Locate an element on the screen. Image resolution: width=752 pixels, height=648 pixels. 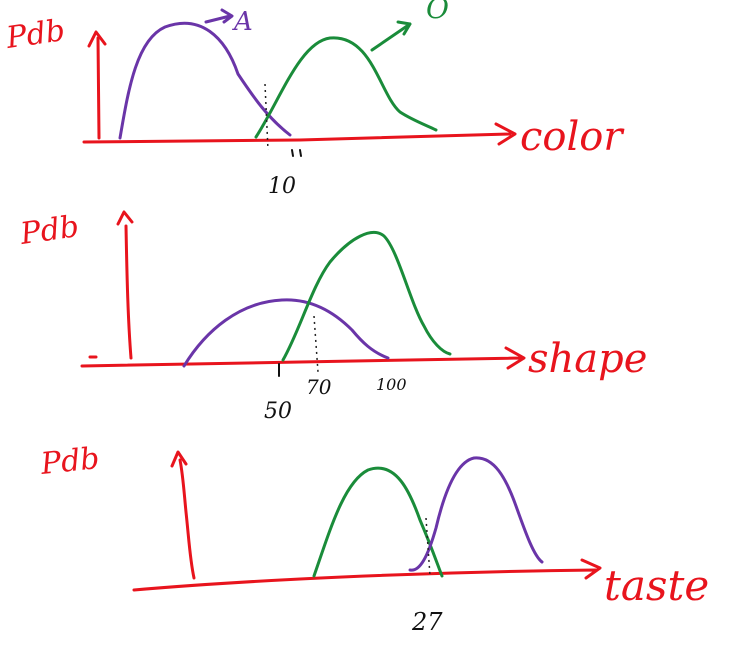
panel-taste-threshold-line is located at coordinates (428, 547).